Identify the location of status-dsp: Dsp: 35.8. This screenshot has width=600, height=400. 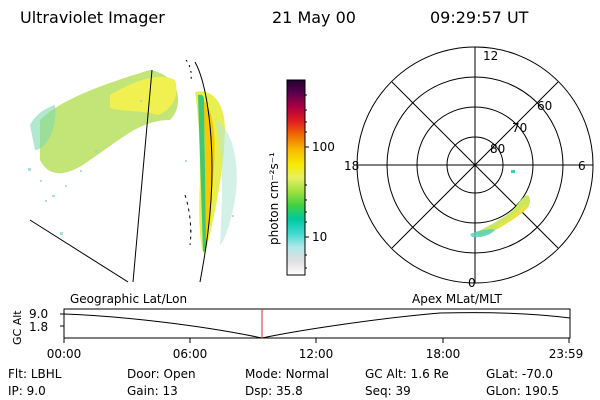
(274, 391).